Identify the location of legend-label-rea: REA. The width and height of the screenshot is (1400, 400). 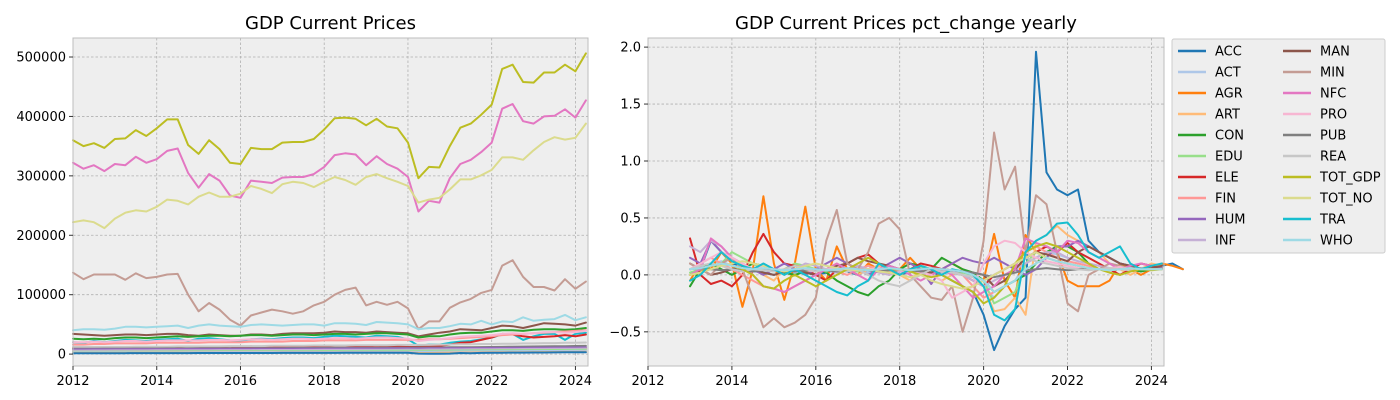
(1333, 157).